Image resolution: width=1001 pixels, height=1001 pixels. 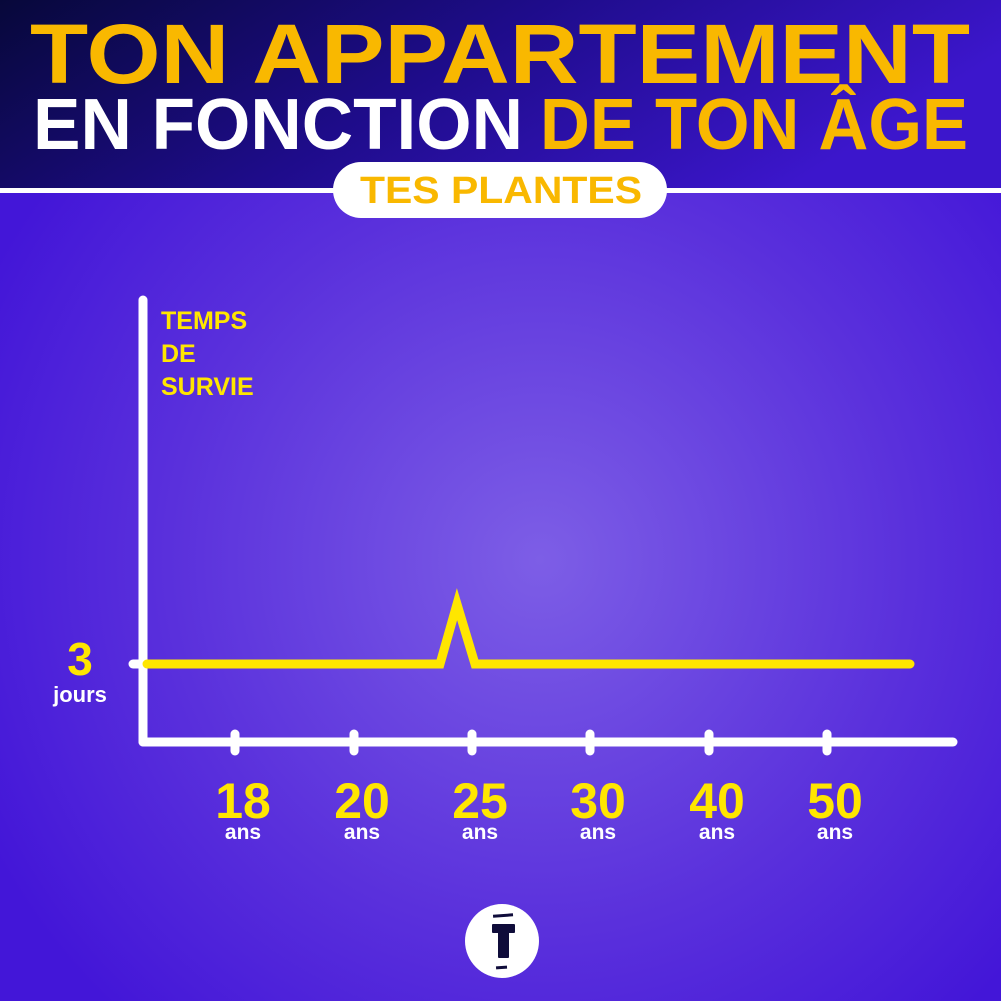 What do you see at coordinates (835, 801) in the screenshot?
I see `x-tick-label-value: 50` at bounding box center [835, 801].